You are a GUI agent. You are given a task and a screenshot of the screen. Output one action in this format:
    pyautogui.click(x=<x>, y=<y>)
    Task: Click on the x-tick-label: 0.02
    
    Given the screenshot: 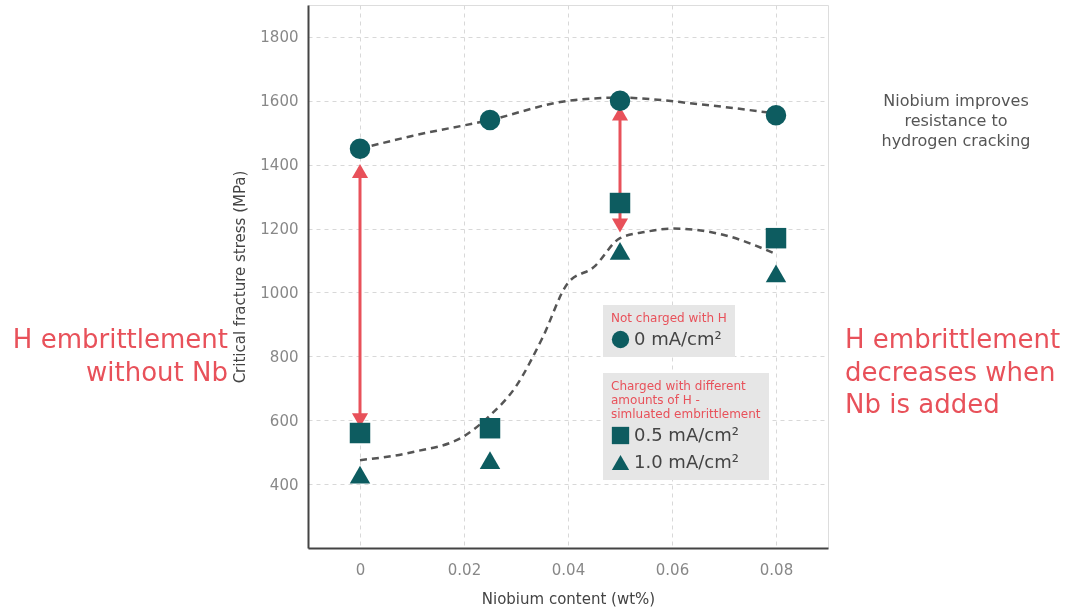 What is the action you would take?
    pyautogui.click(x=464, y=569)
    